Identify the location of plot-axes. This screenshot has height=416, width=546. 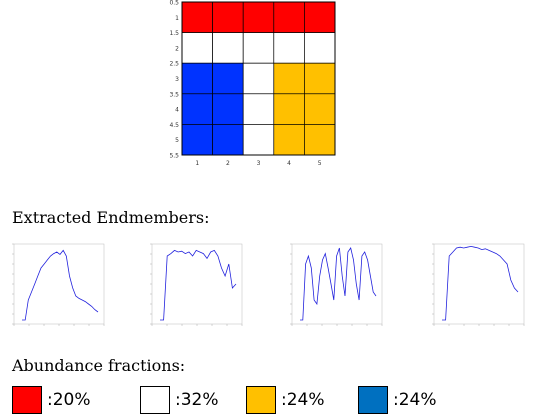
(59, 284).